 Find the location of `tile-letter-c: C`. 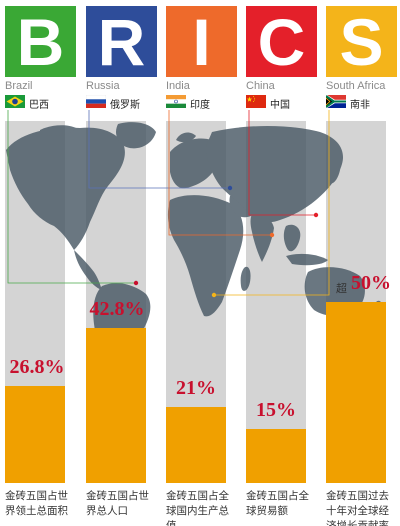

tile-letter-c: C is located at coordinates (281, 41).